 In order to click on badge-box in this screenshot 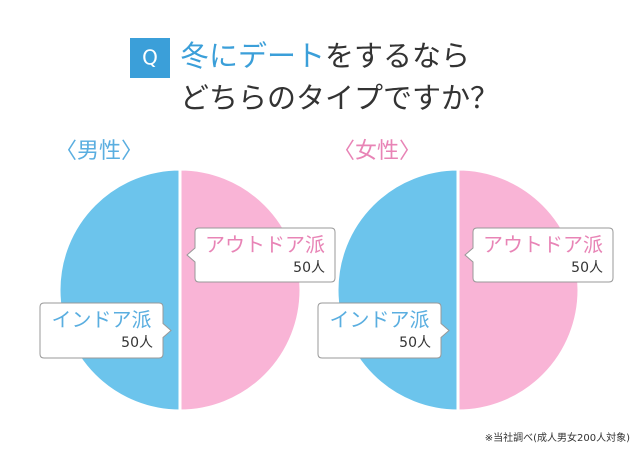, I will do `click(150, 58)`.